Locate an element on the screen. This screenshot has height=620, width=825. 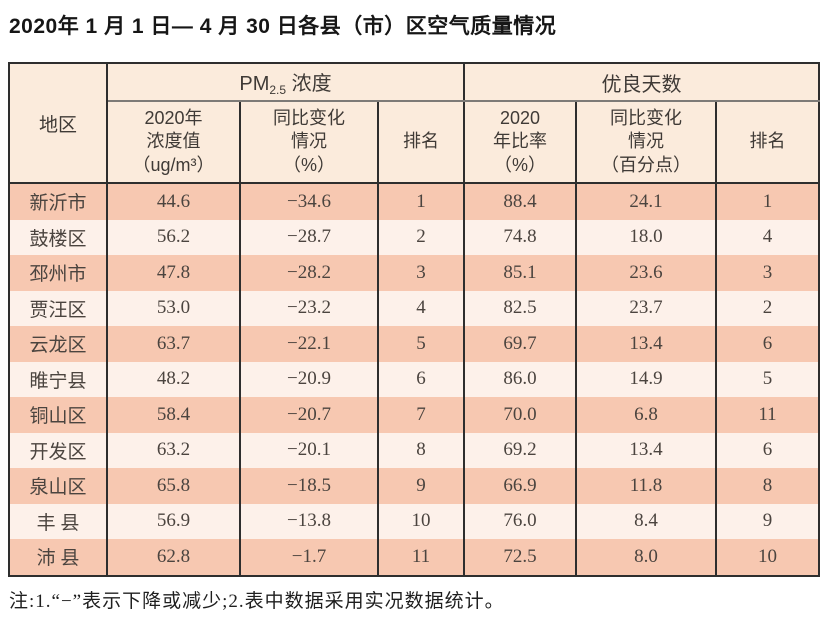
region-cell: 开发区 is located at coordinates (58, 450).